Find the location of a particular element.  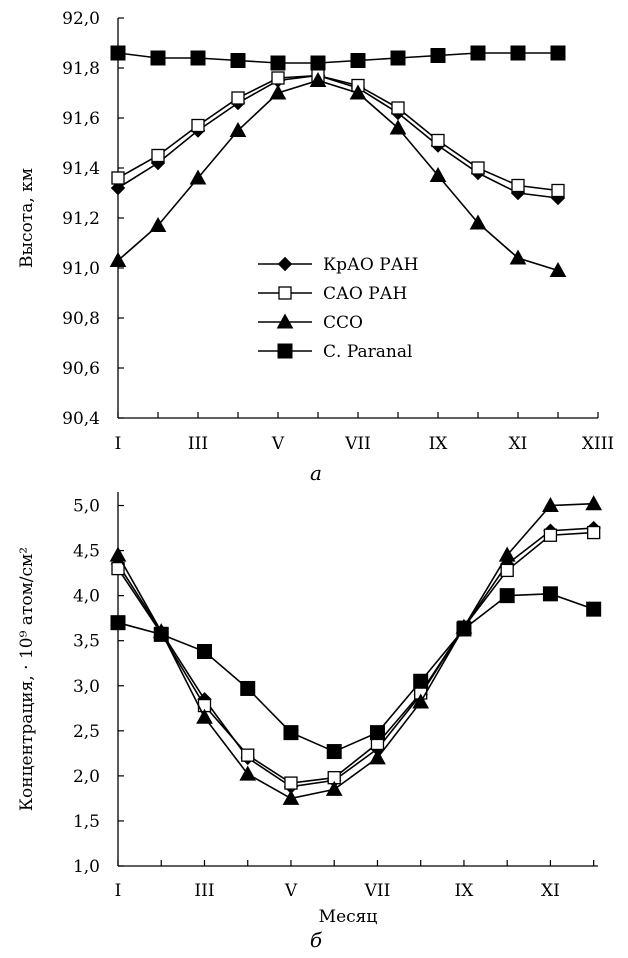

legend-item: КрАО РАН is located at coordinates (338, 265).